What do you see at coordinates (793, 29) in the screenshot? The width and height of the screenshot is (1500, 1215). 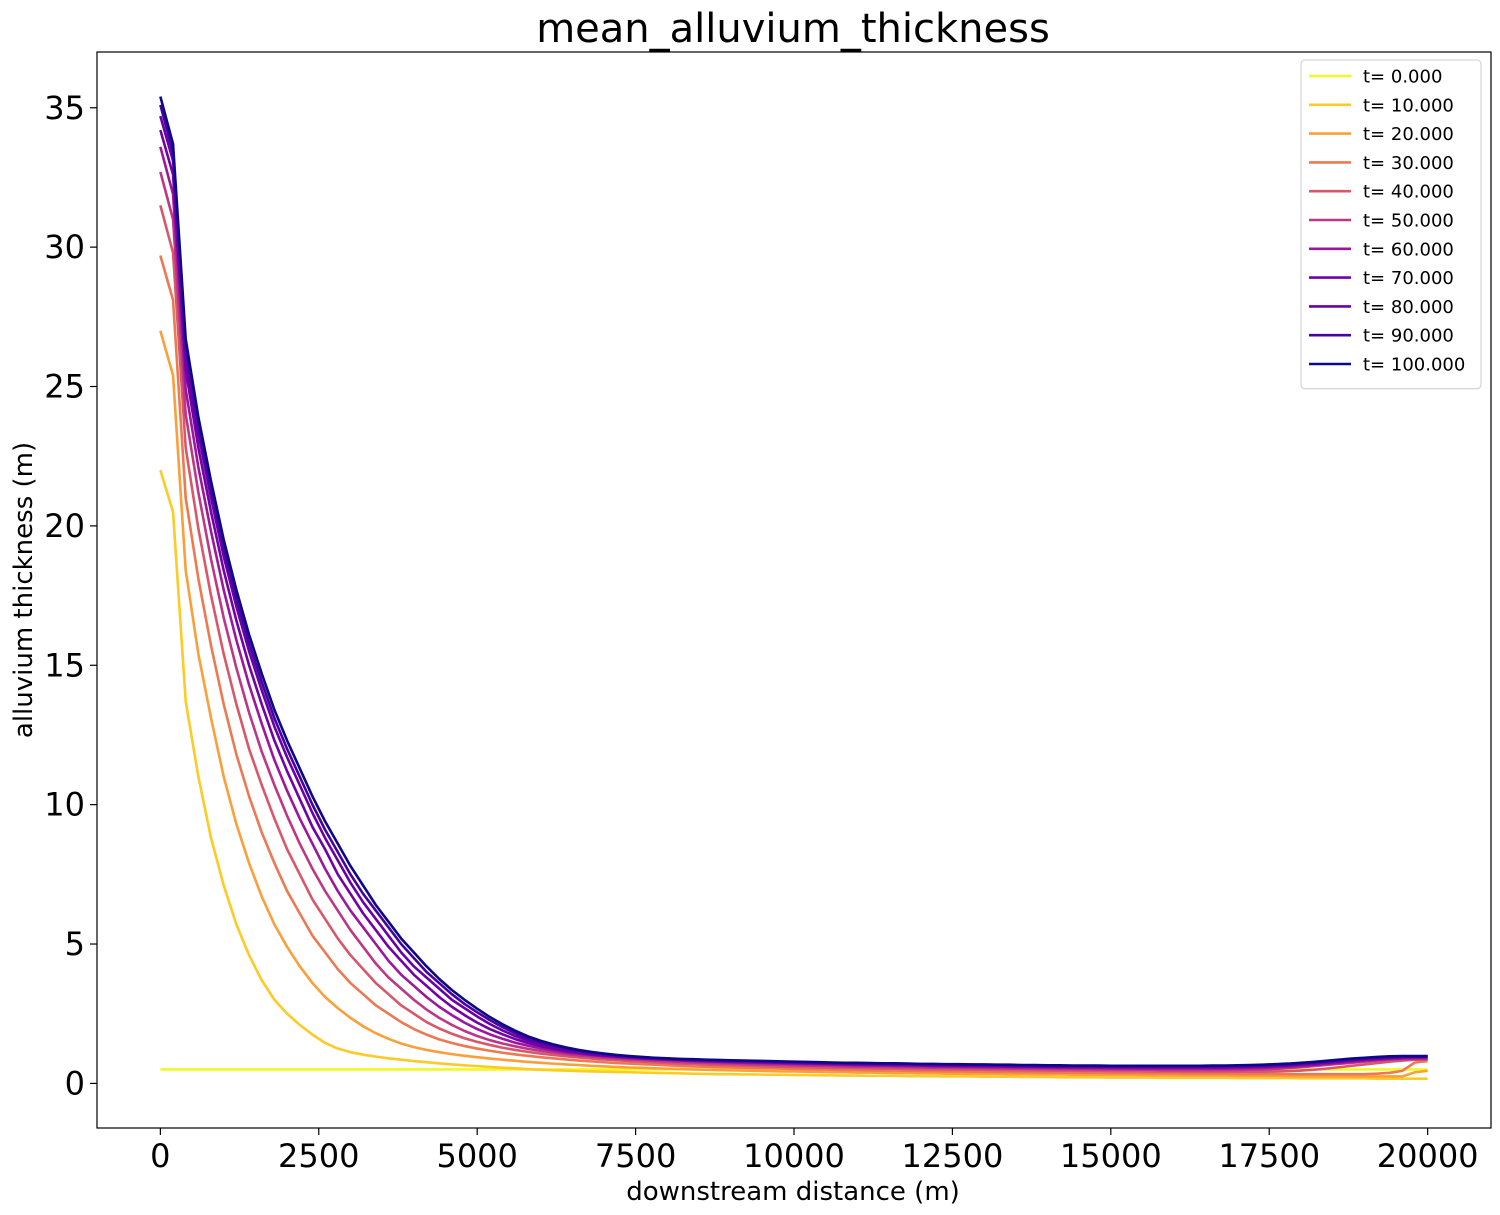 I see `chart-title: mean_alluvium_thickness` at bounding box center [793, 29].